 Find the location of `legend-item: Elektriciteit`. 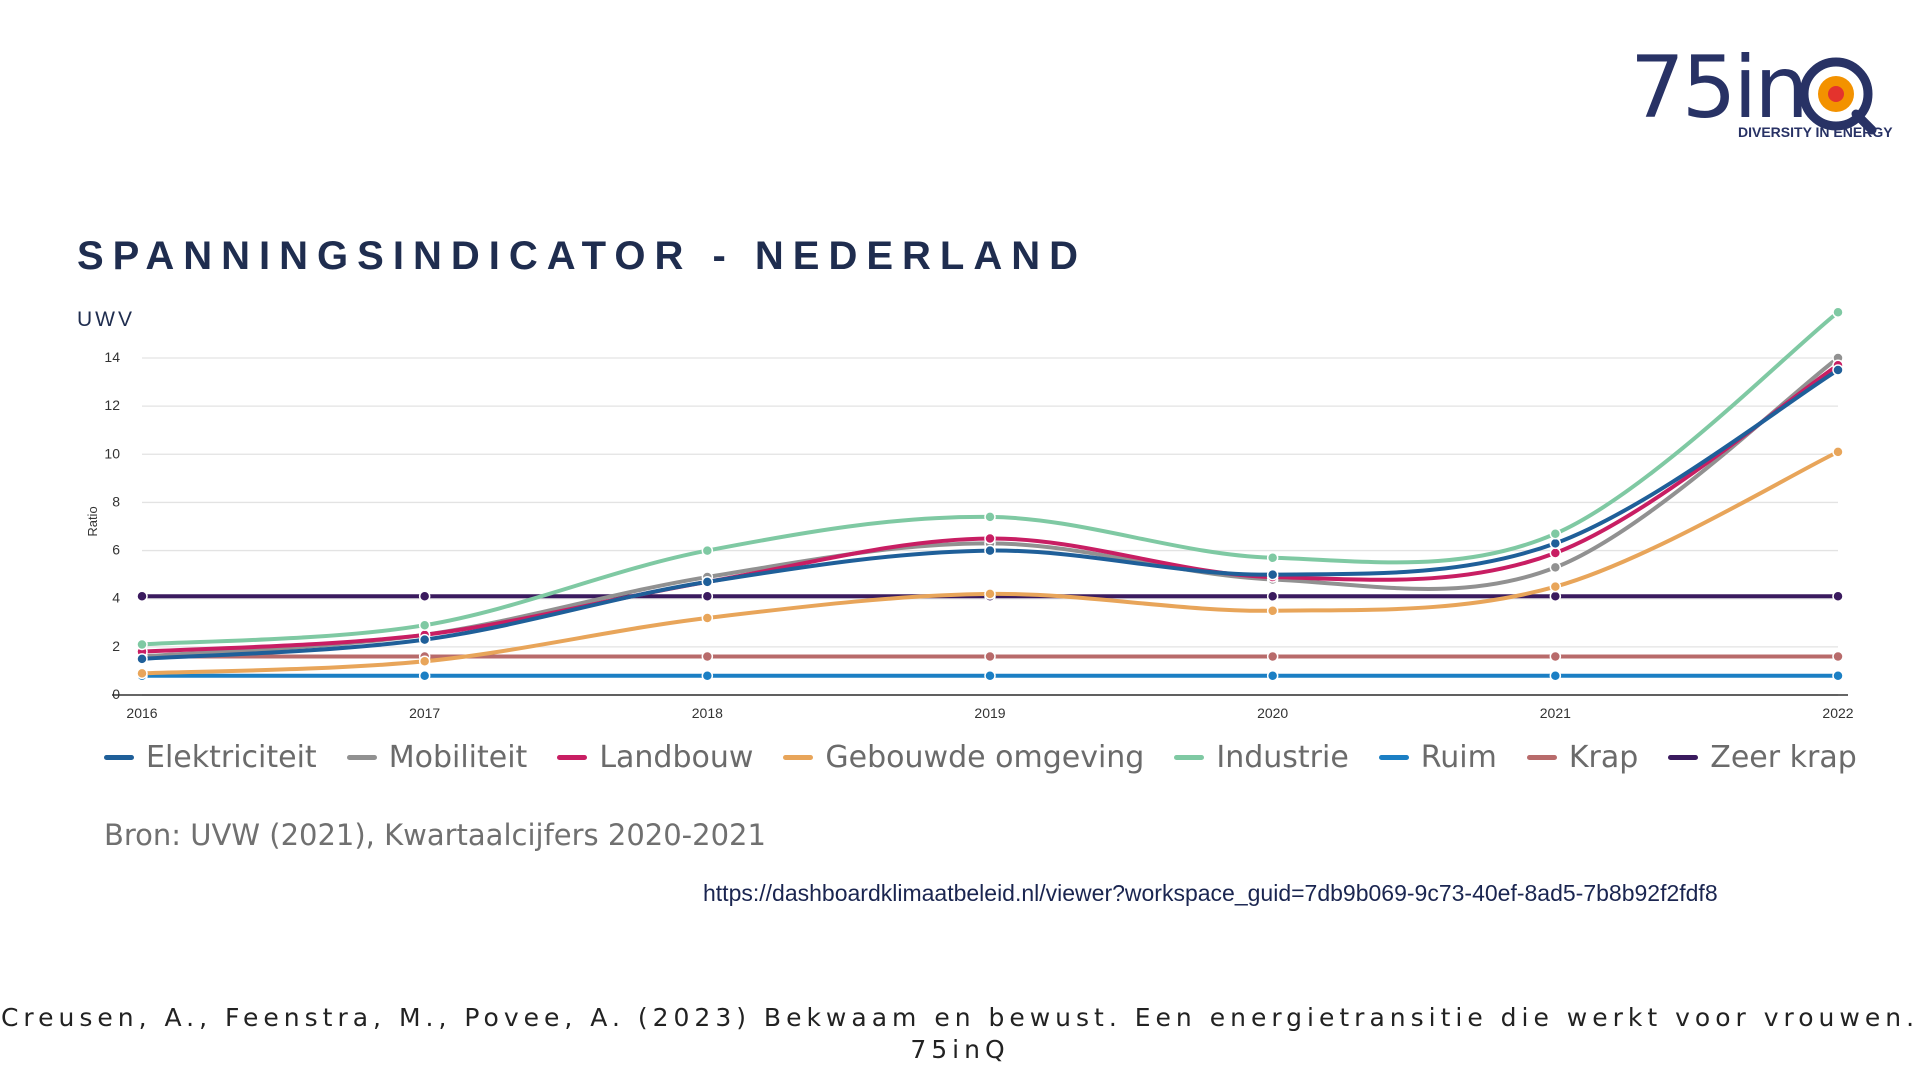

legend-item: Elektriciteit is located at coordinates (210, 757).